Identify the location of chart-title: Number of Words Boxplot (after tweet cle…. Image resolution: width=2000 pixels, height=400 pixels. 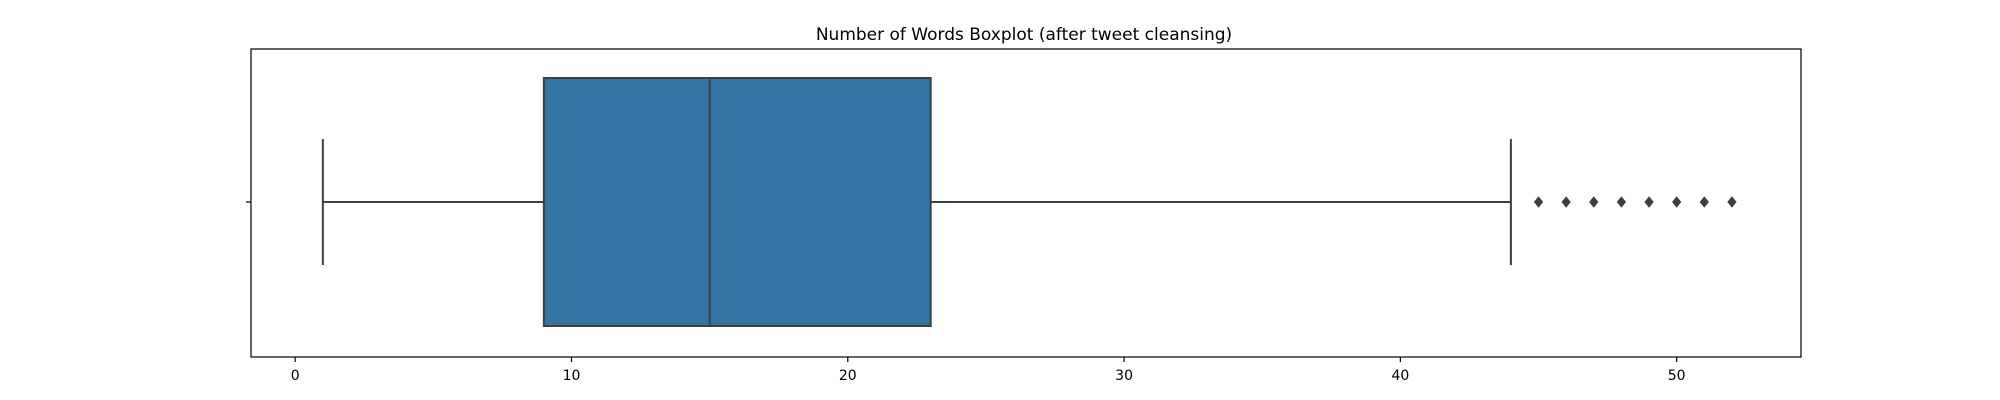
(1024, 35).